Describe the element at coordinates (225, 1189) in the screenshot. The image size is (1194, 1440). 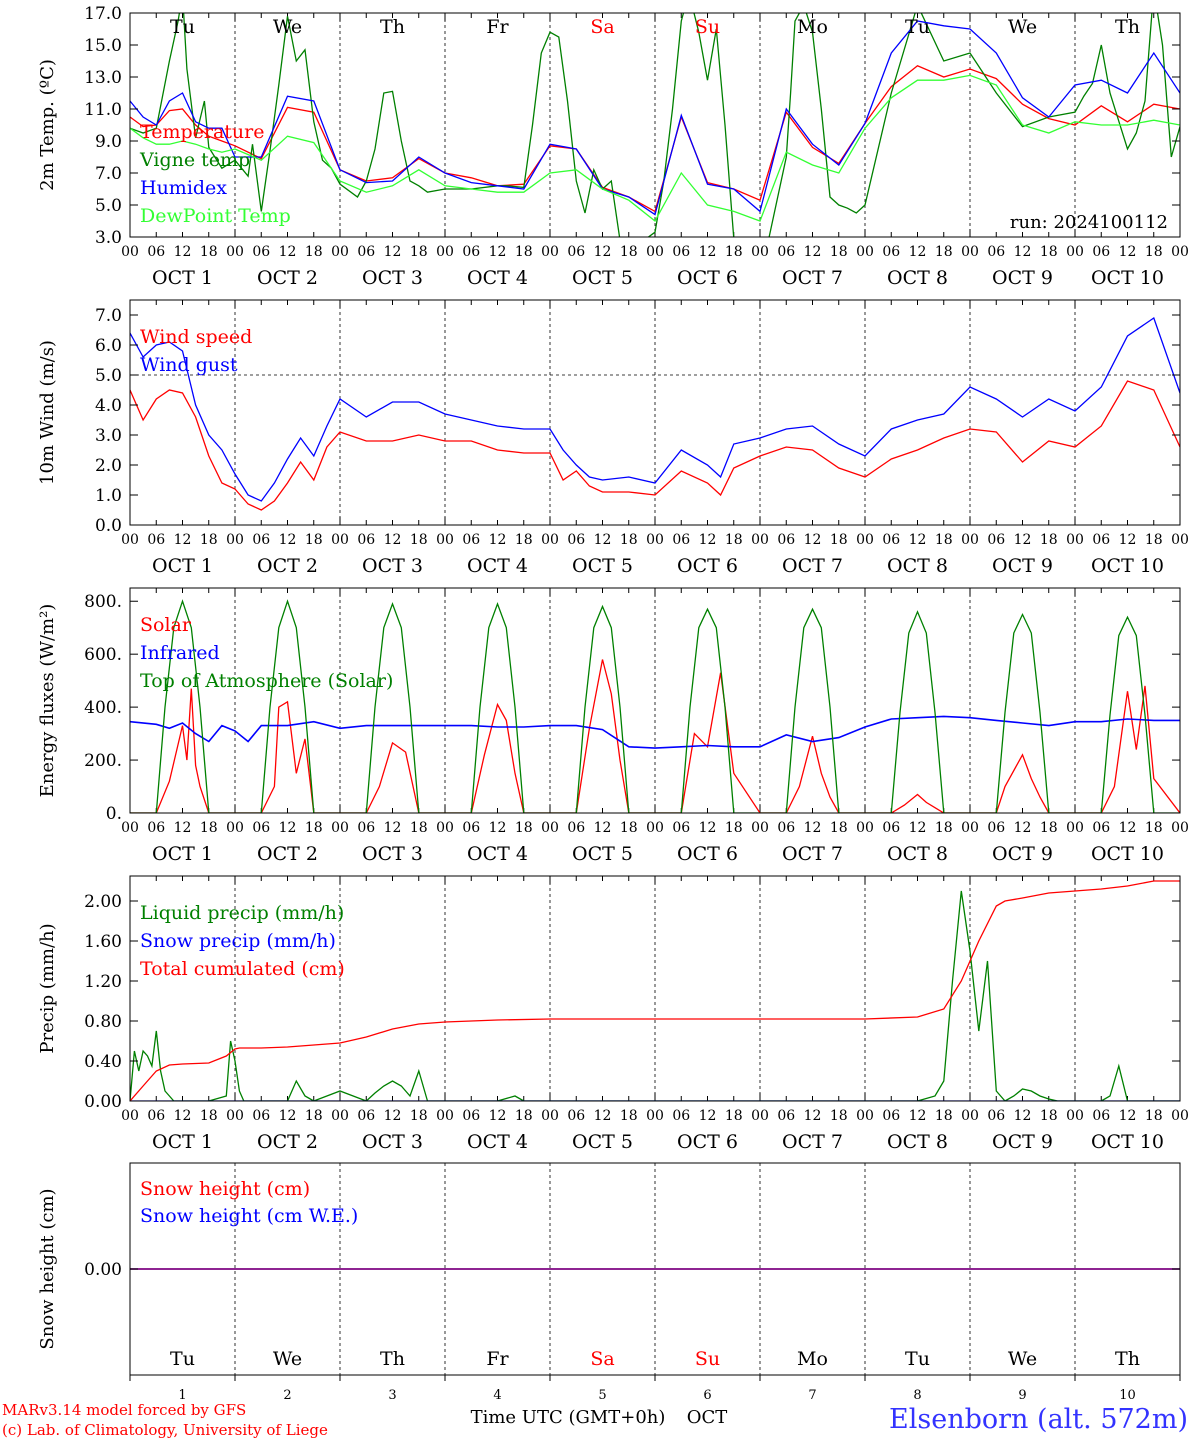
I see `legend-entry: Snow height (cm)` at that location.